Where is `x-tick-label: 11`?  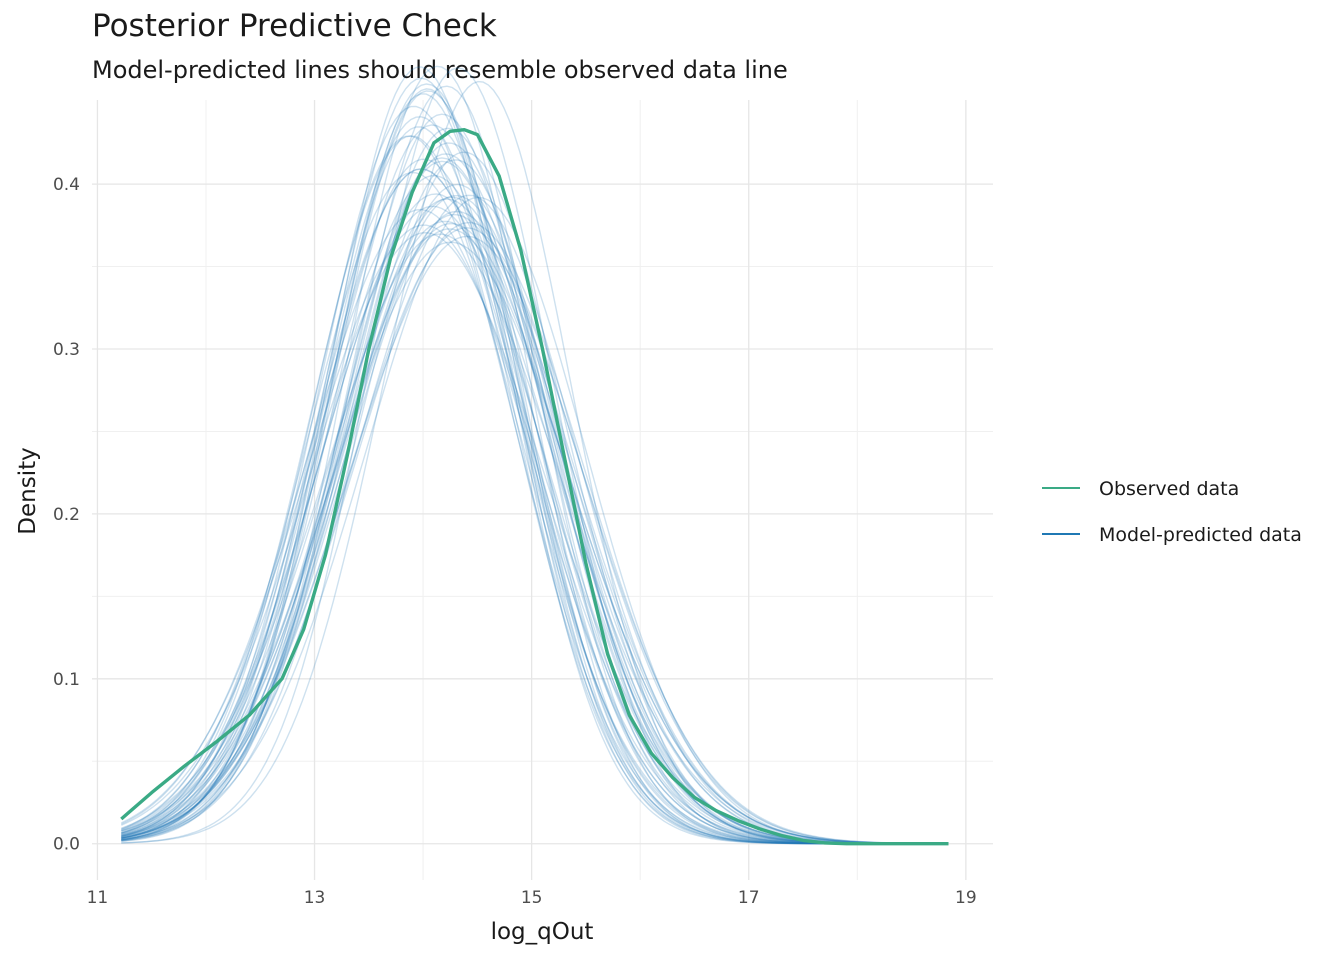 x-tick-label: 11 is located at coordinates (98, 898).